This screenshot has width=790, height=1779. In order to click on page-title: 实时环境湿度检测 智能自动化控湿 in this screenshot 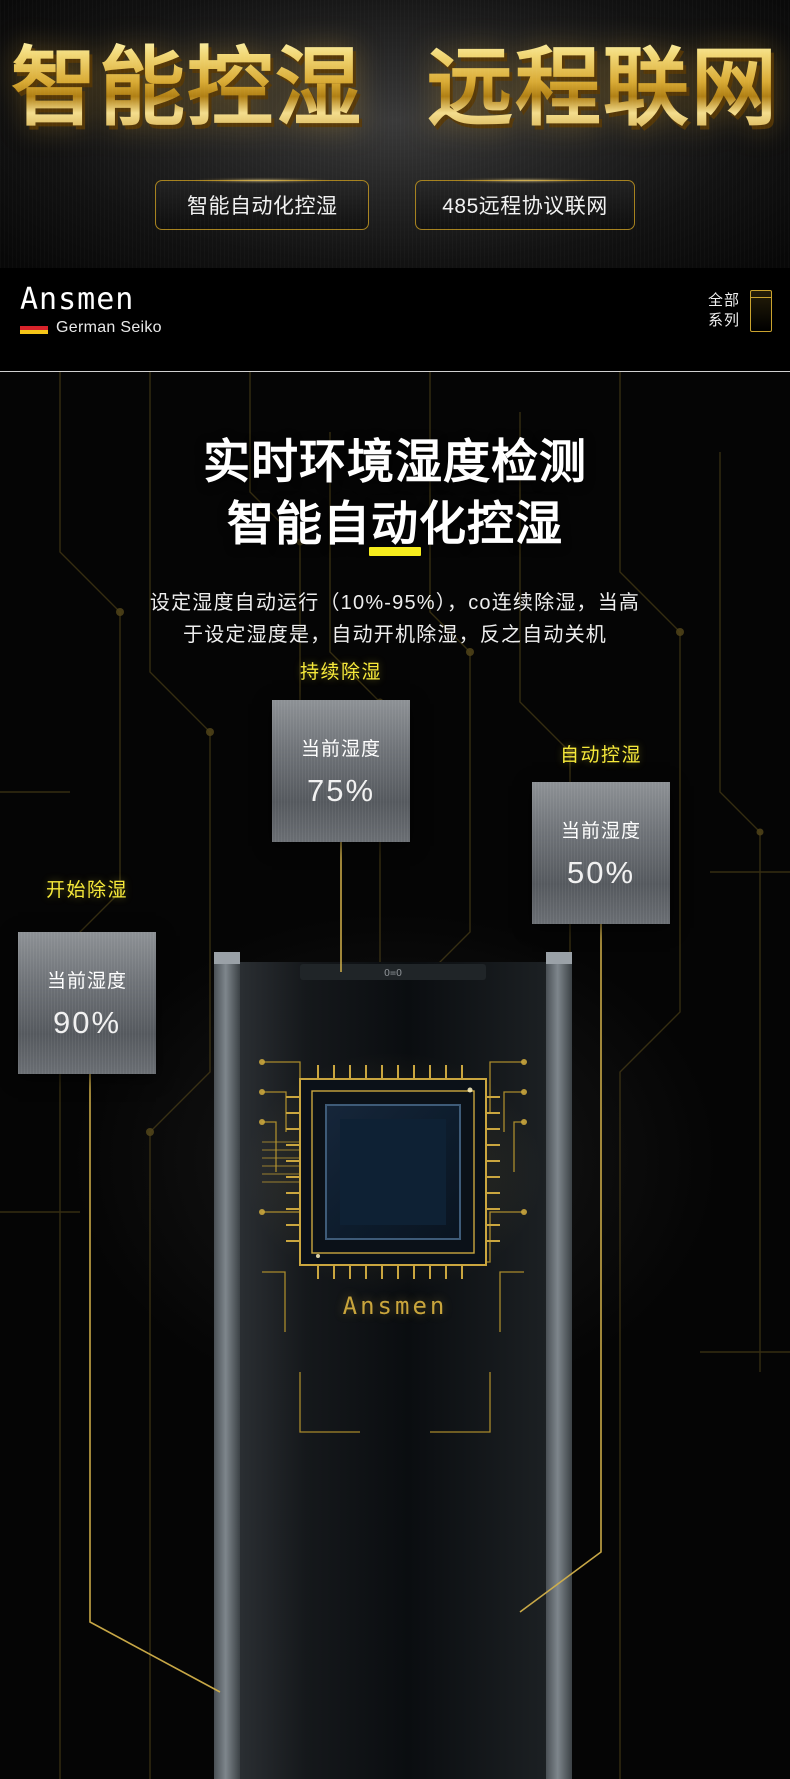, I will do `click(395, 493)`.